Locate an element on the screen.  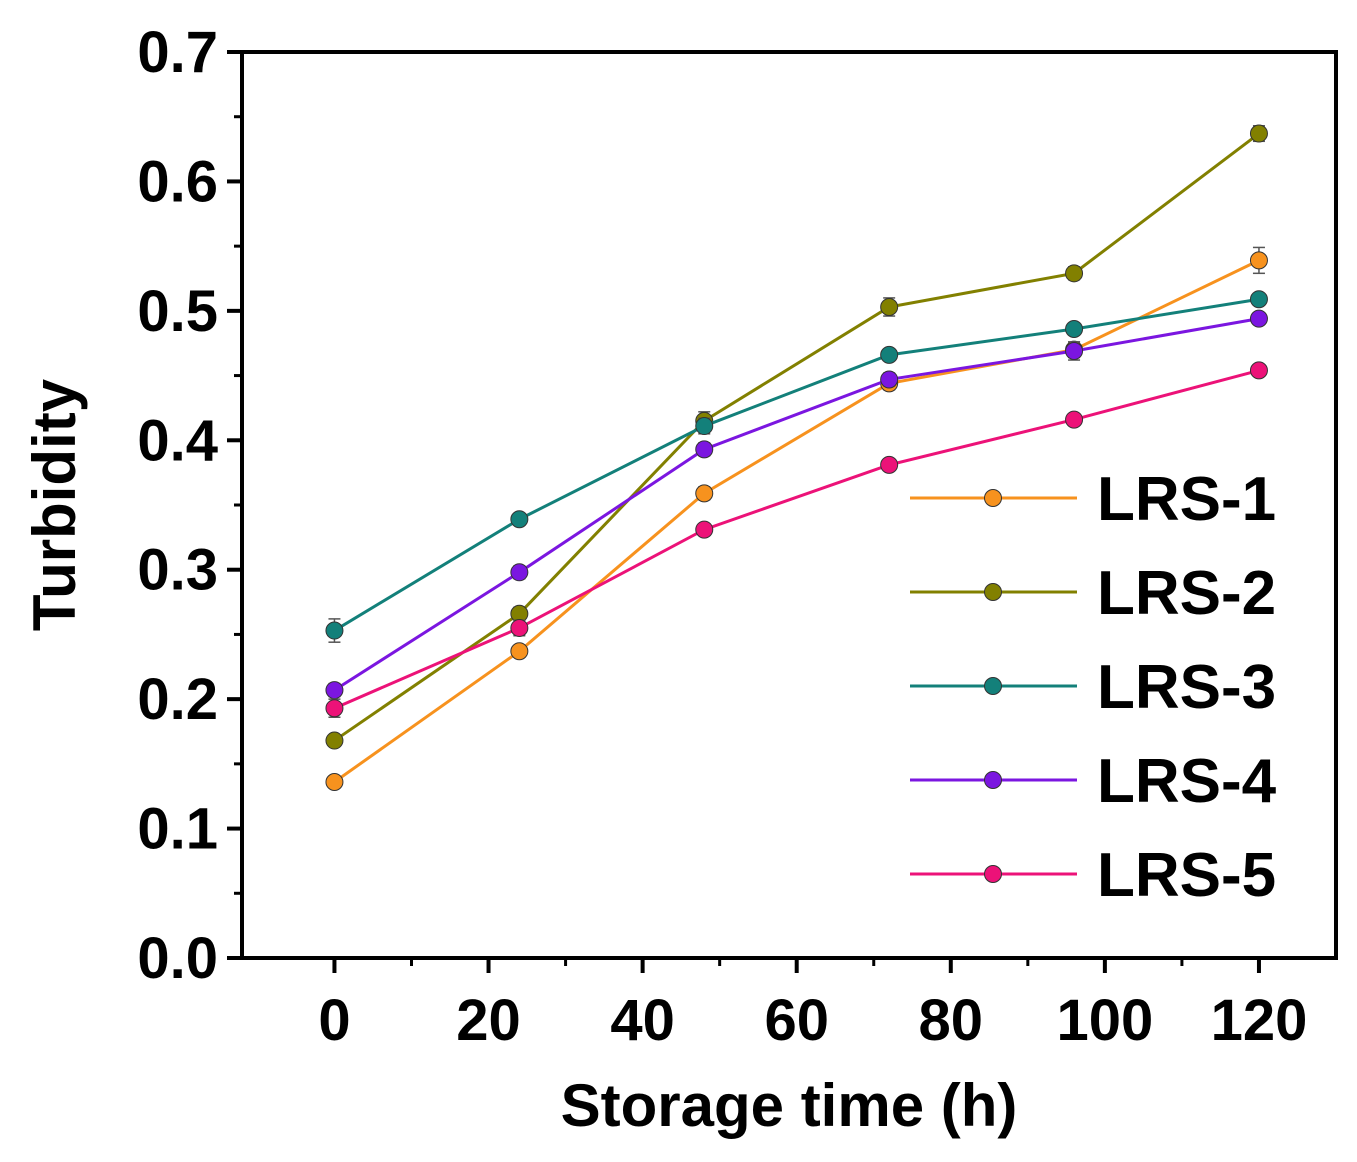
y-tick-label: 0.0 is located at coordinates (177, 958).